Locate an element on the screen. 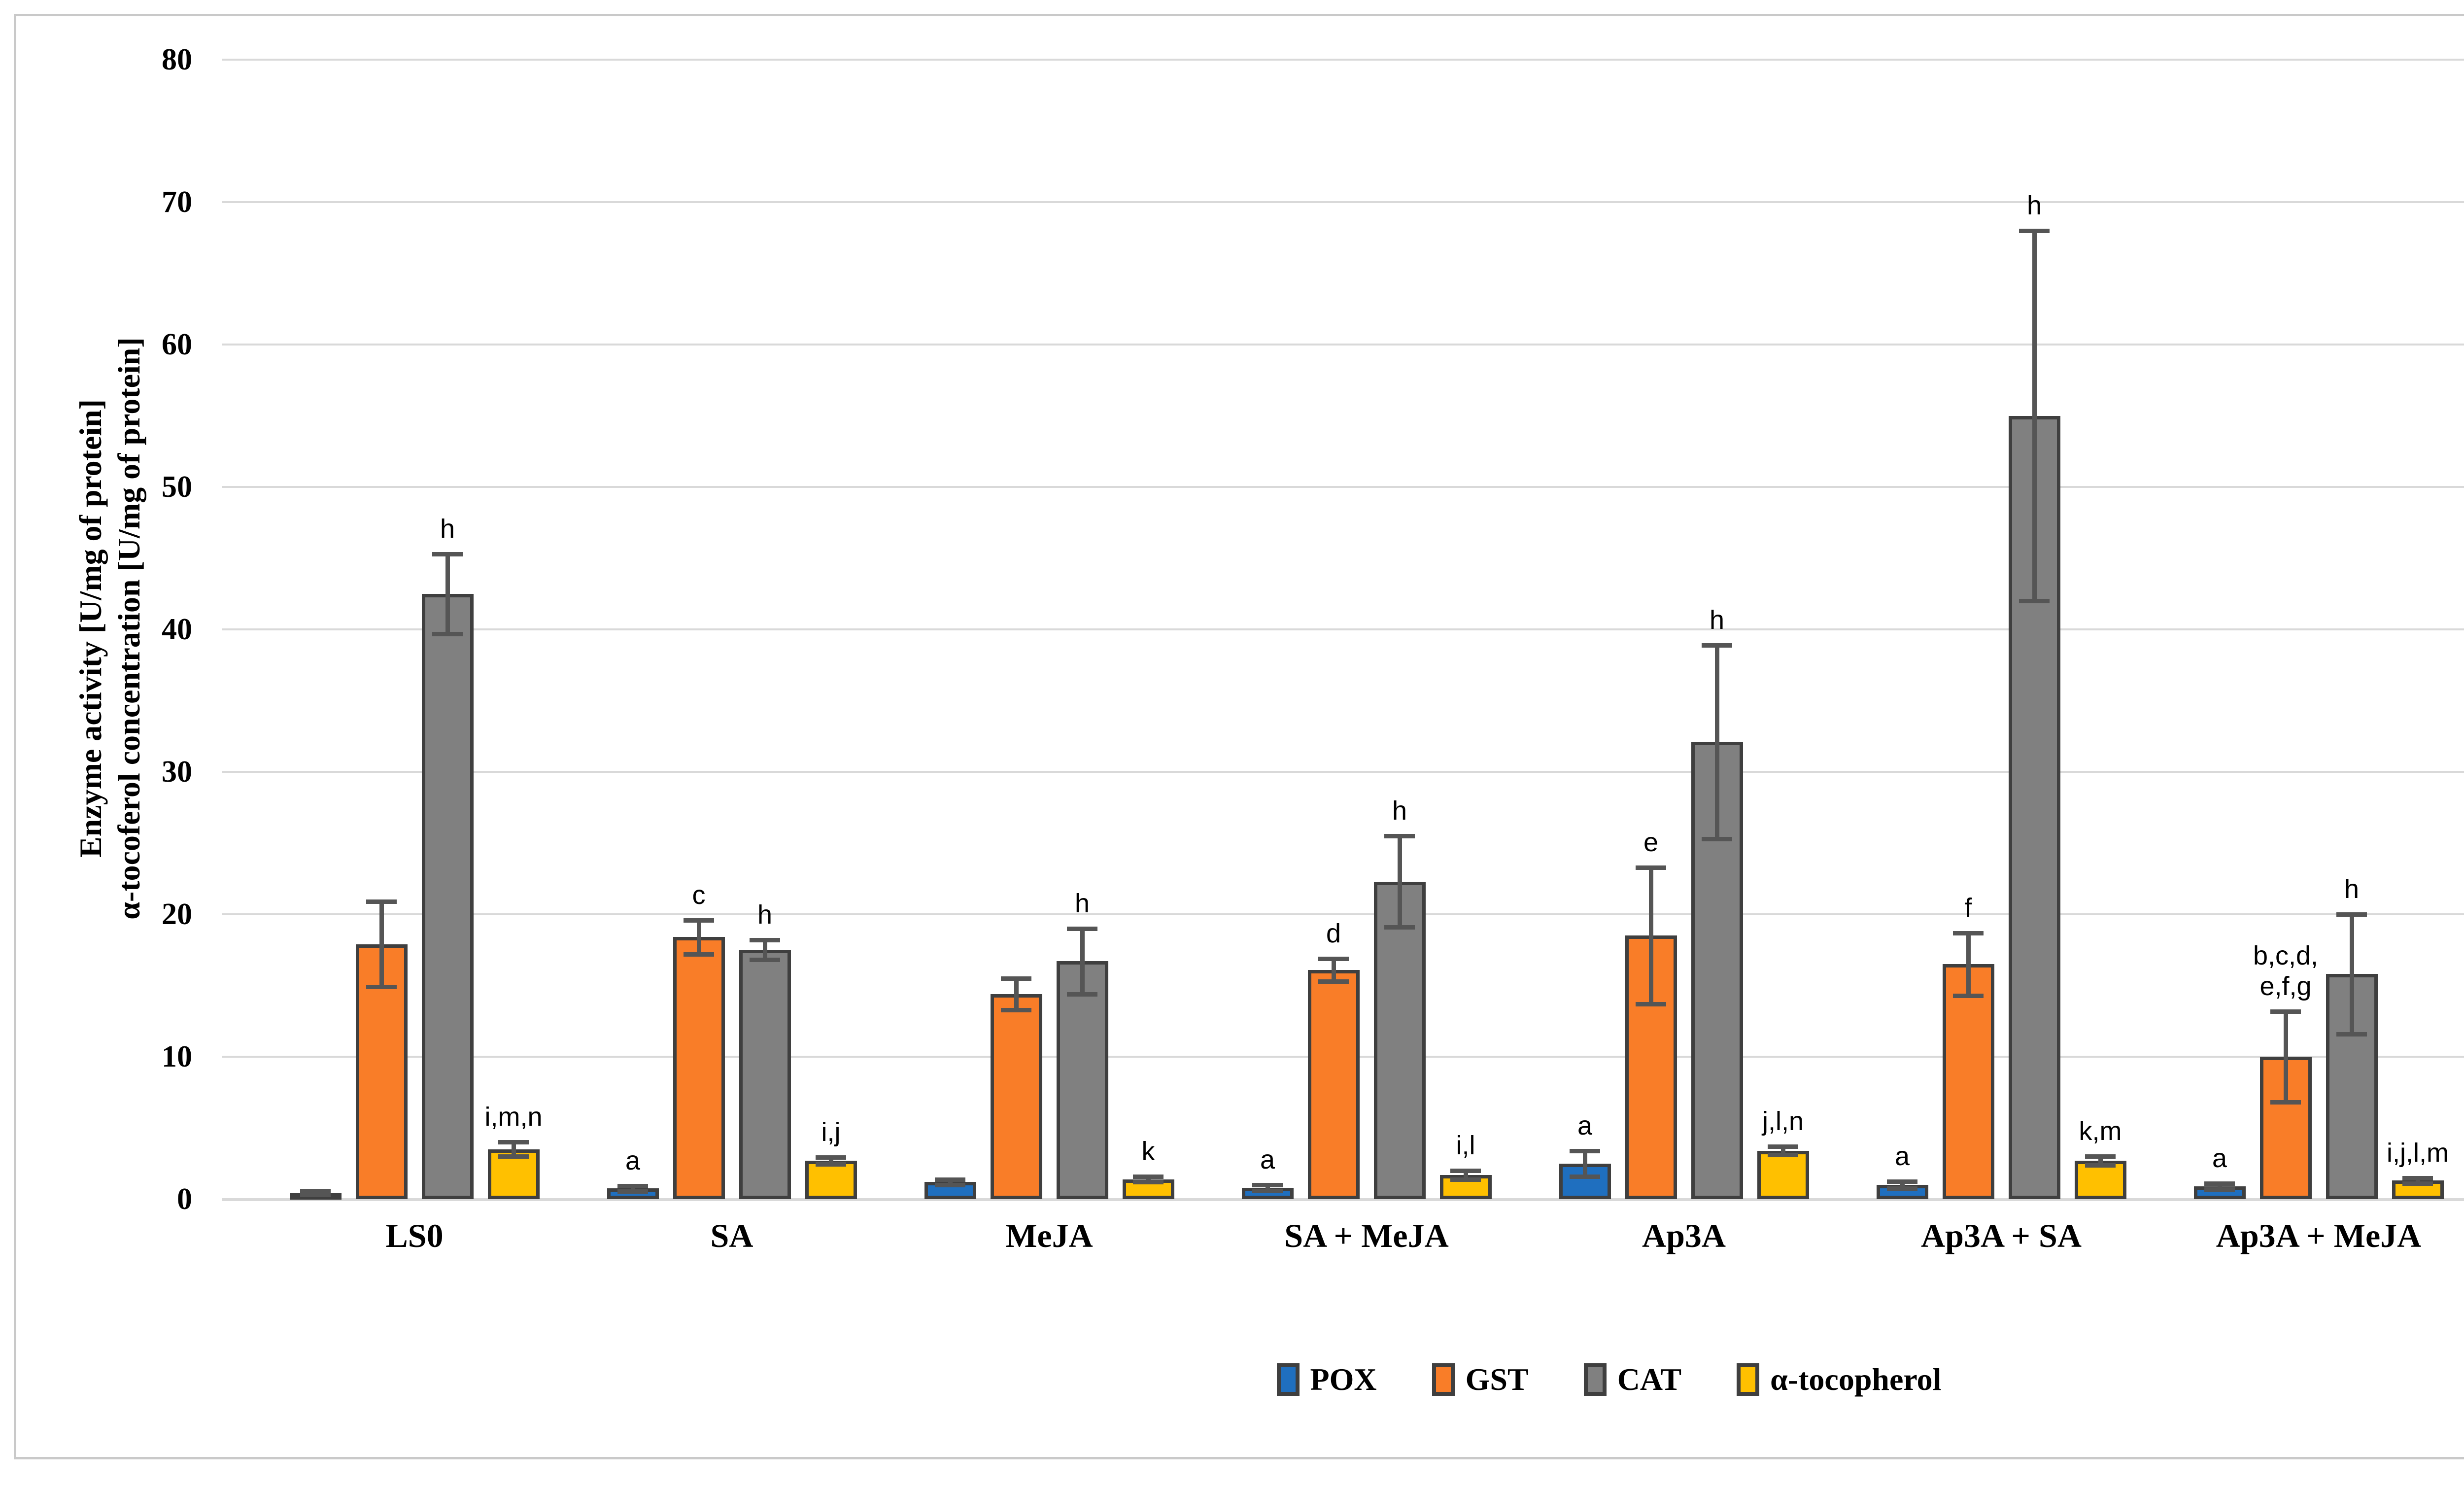  gridline-y40 is located at coordinates (1343, 629).